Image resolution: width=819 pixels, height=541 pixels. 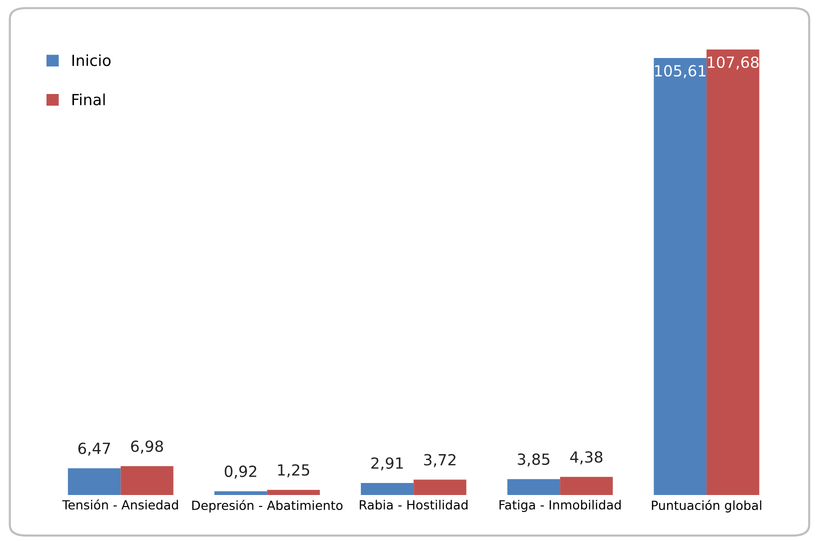 What do you see at coordinates (534, 460) in the screenshot?
I see `data-label: 3,85` at bounding box center [534, 460].